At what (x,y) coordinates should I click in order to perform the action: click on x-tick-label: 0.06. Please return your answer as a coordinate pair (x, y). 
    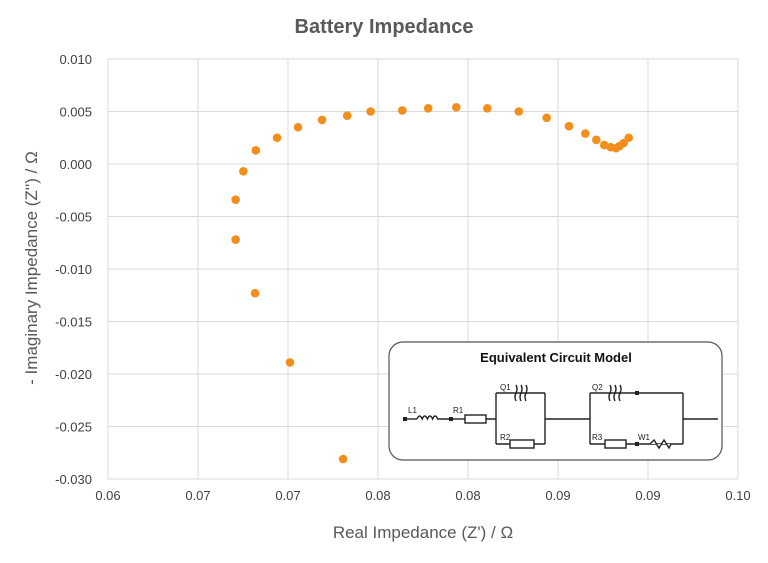
    Looking at the image, I should click on (107, 495).